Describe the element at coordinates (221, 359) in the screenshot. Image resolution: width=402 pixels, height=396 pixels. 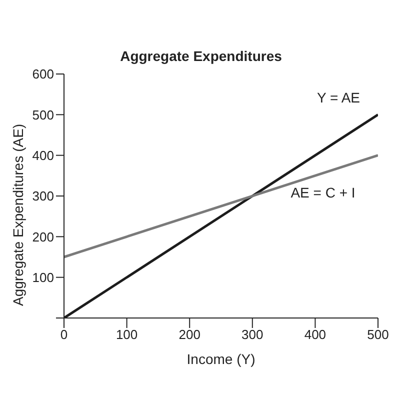
I see `x-axis-title: Income (Y)` at that location.